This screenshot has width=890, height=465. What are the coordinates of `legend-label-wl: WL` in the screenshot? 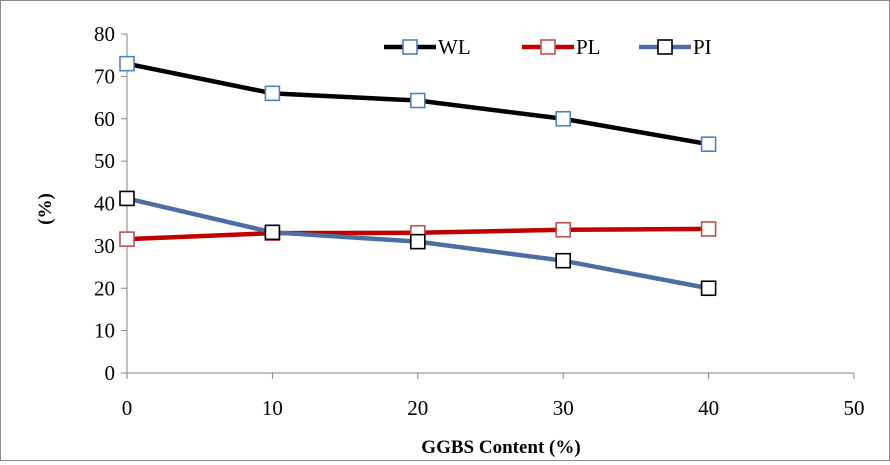 It's located at (454, 47).